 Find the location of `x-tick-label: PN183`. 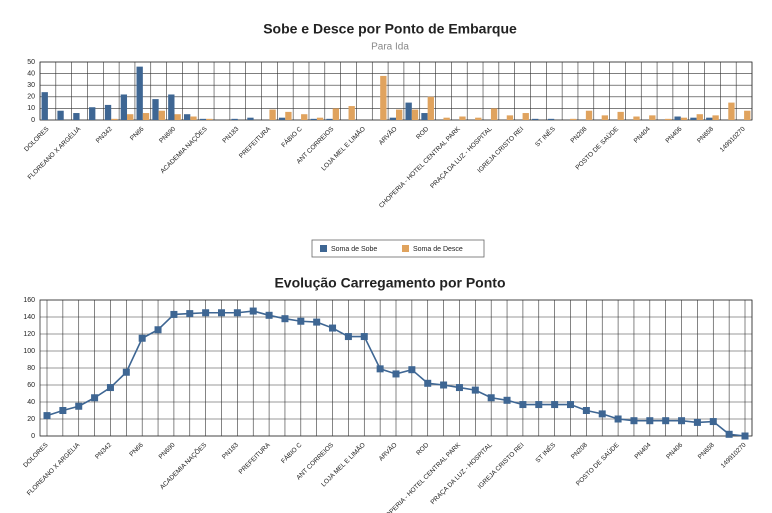

x-tick-label: PN183 is located at coordinates (230, 450).